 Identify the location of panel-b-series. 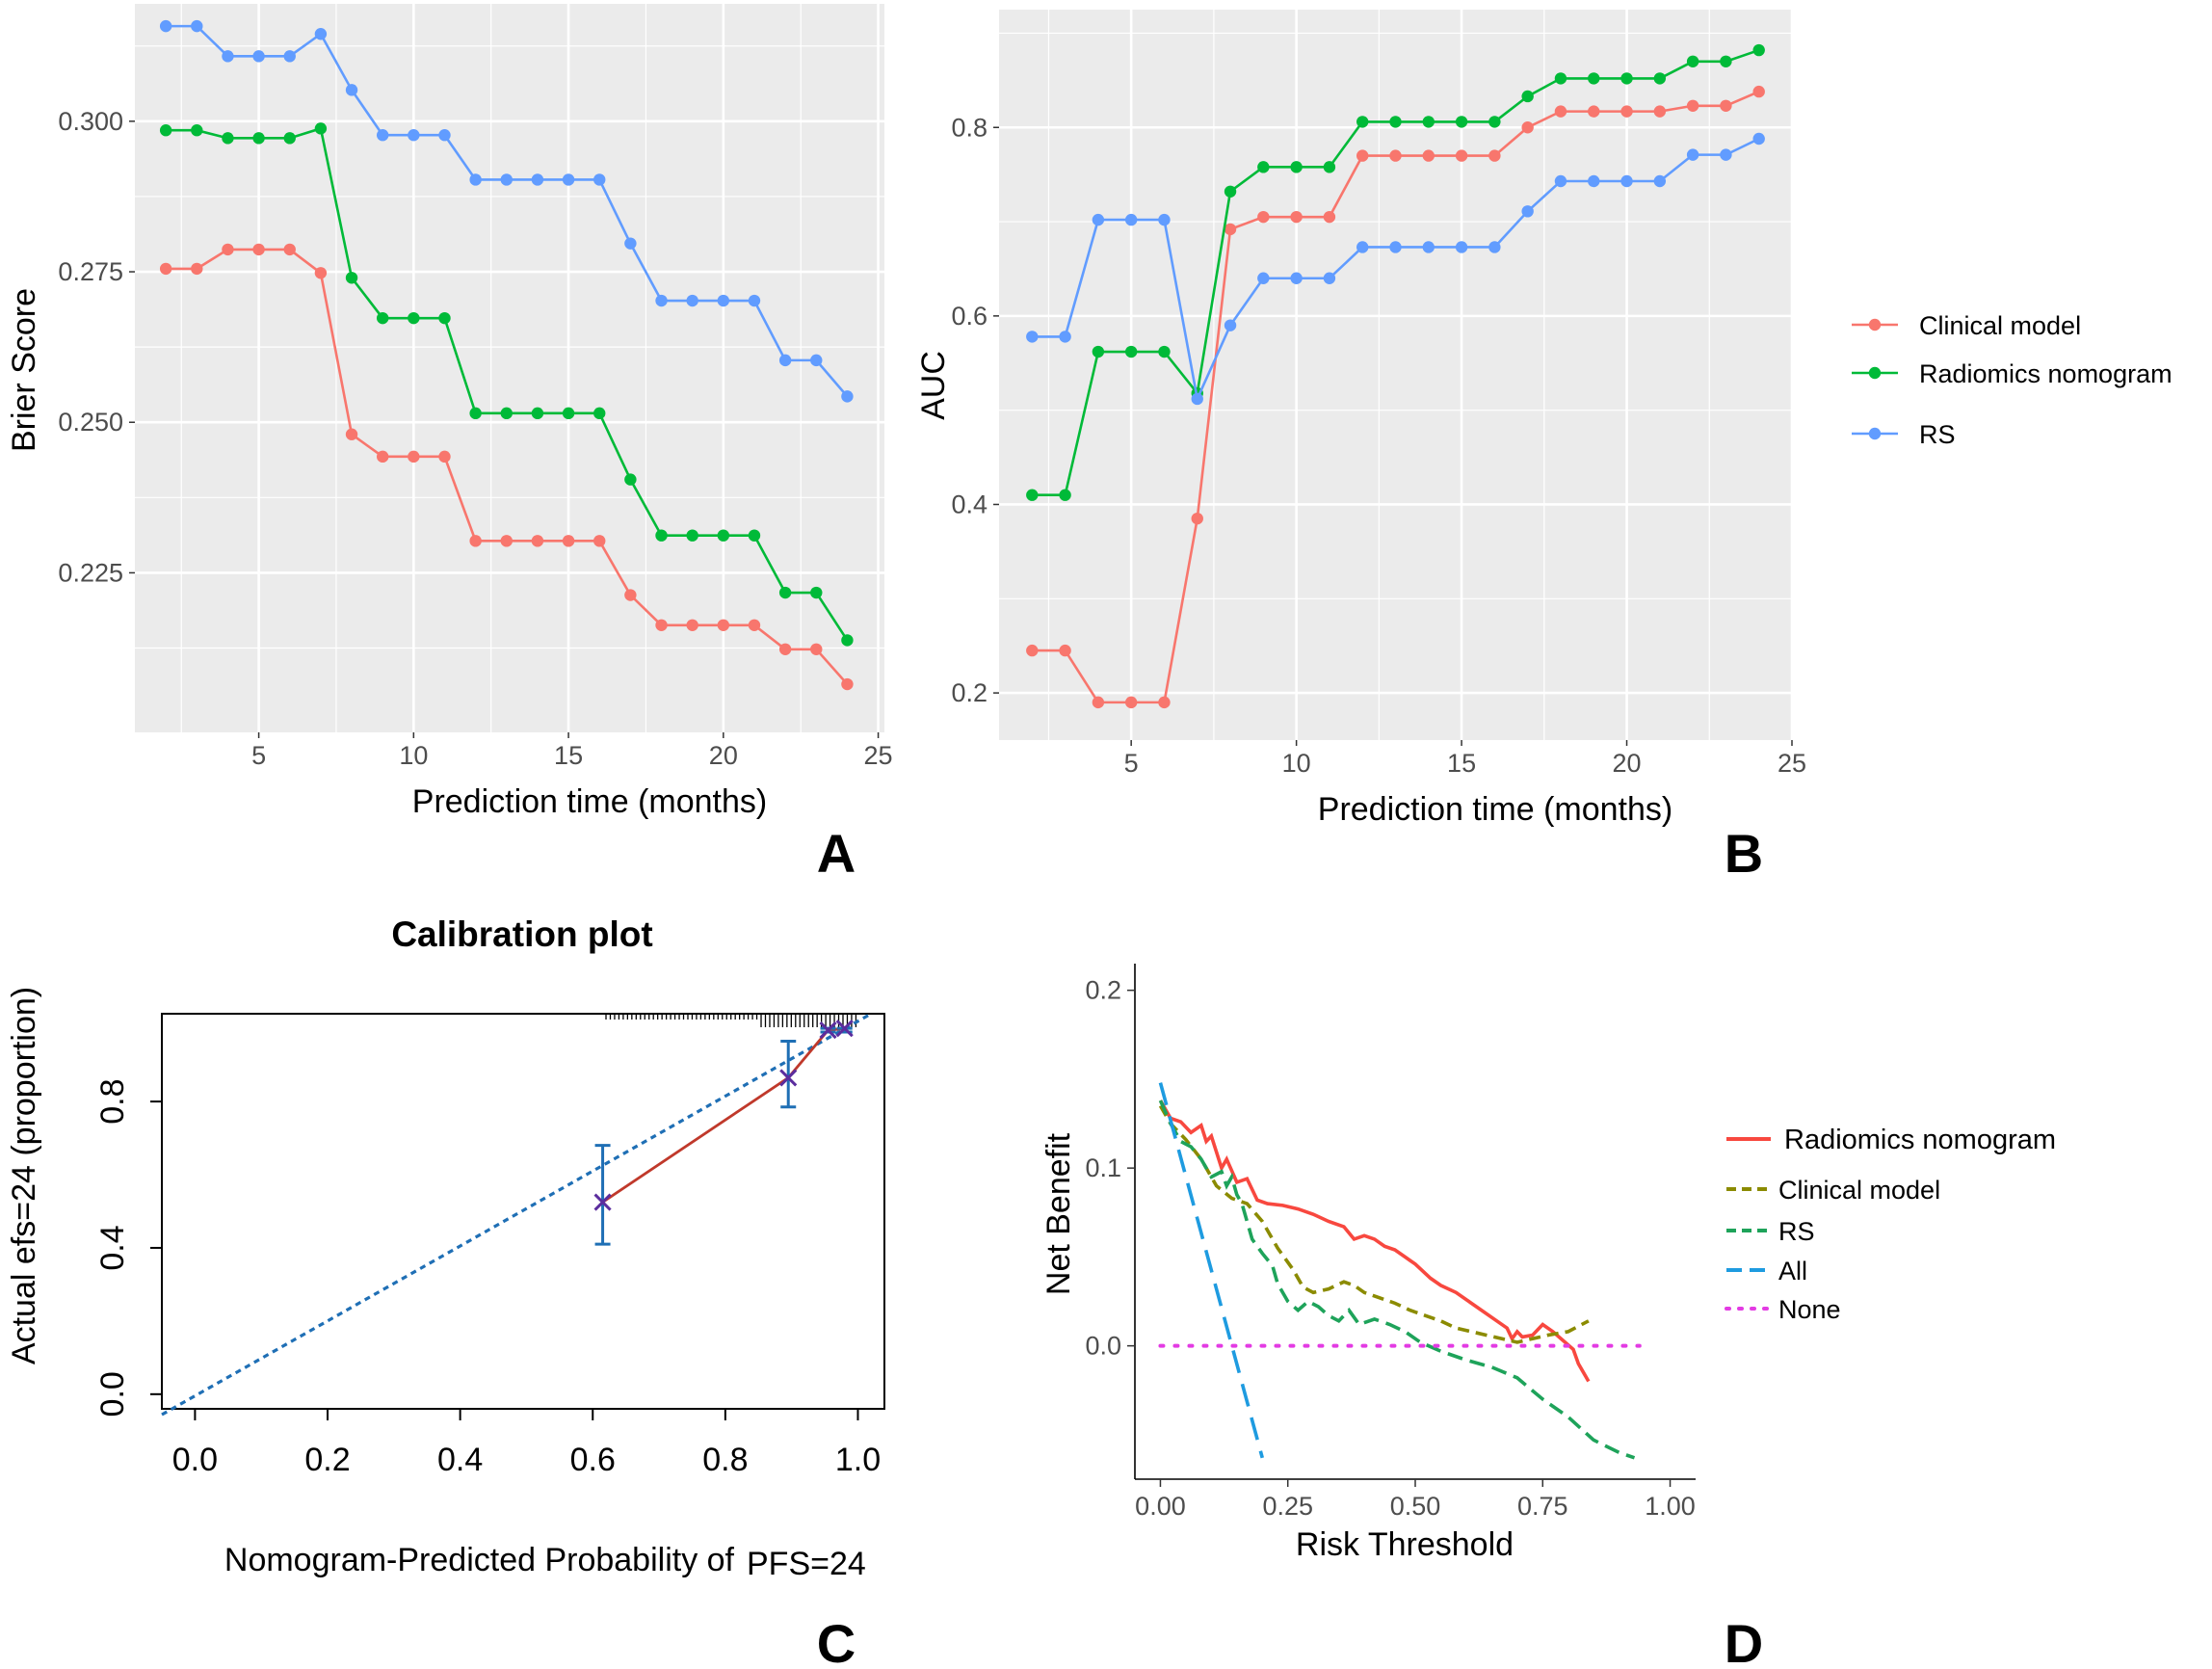
(1395, 376).